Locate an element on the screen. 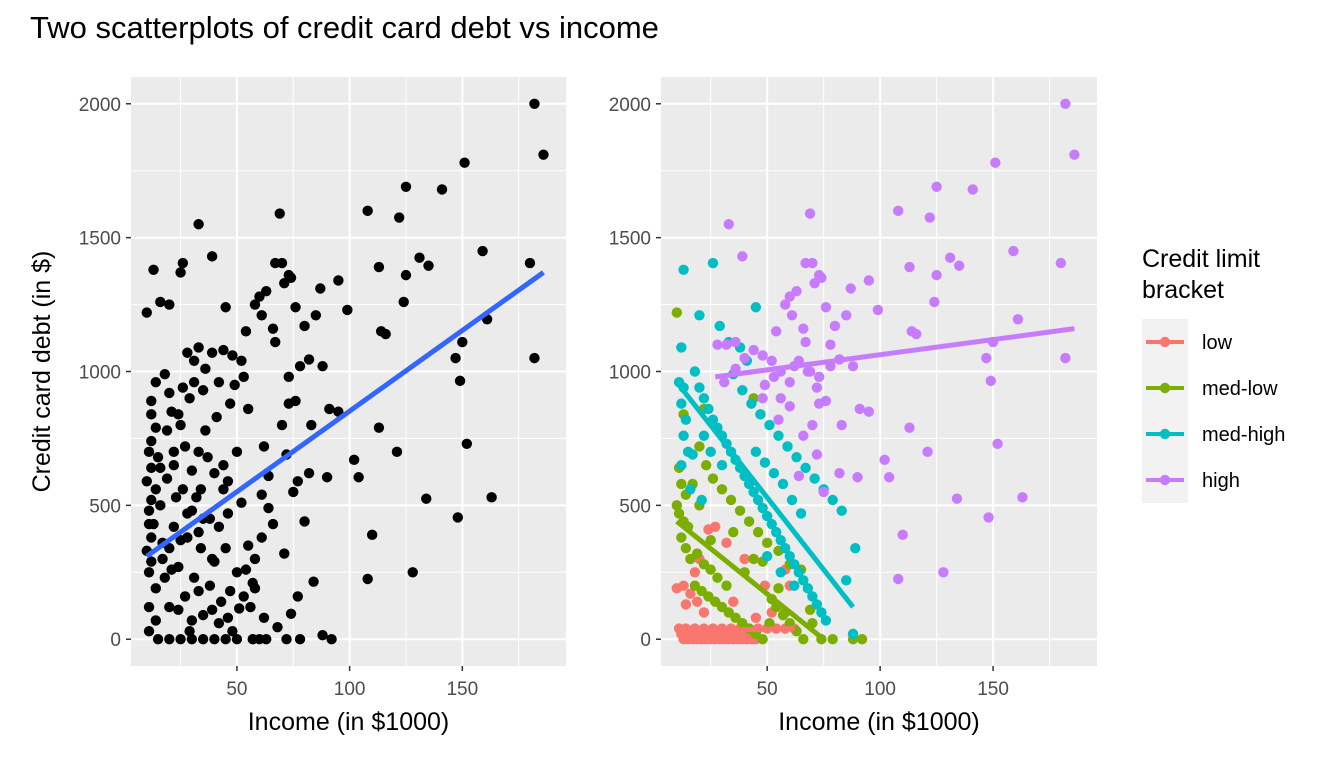 This screenshot has height=768, width=1344. legend-key-point-med-low is located at coordinates (1165, 388).